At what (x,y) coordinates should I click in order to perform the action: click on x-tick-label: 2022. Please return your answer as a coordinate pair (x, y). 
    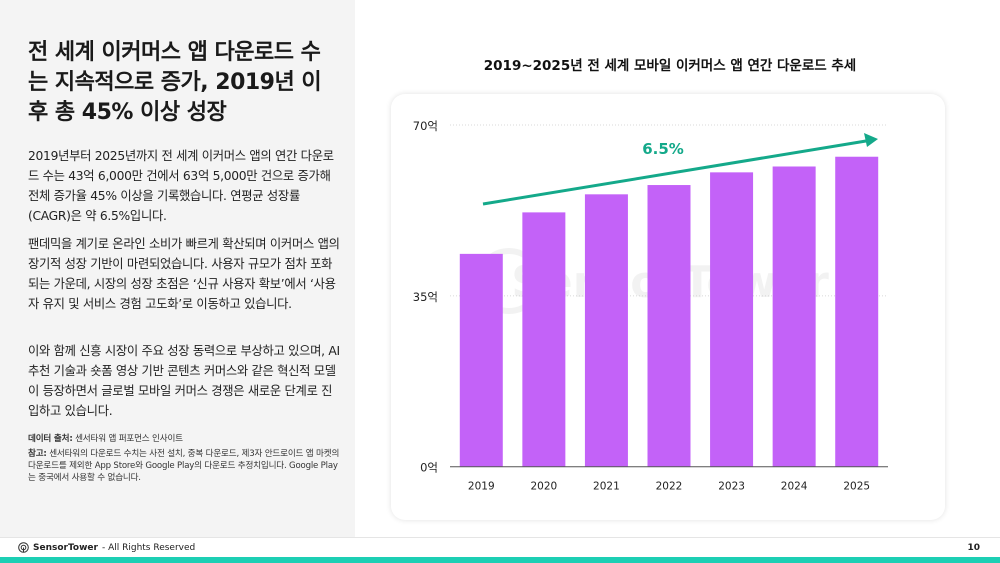
    Looking at the image, I should click on (669, 487).